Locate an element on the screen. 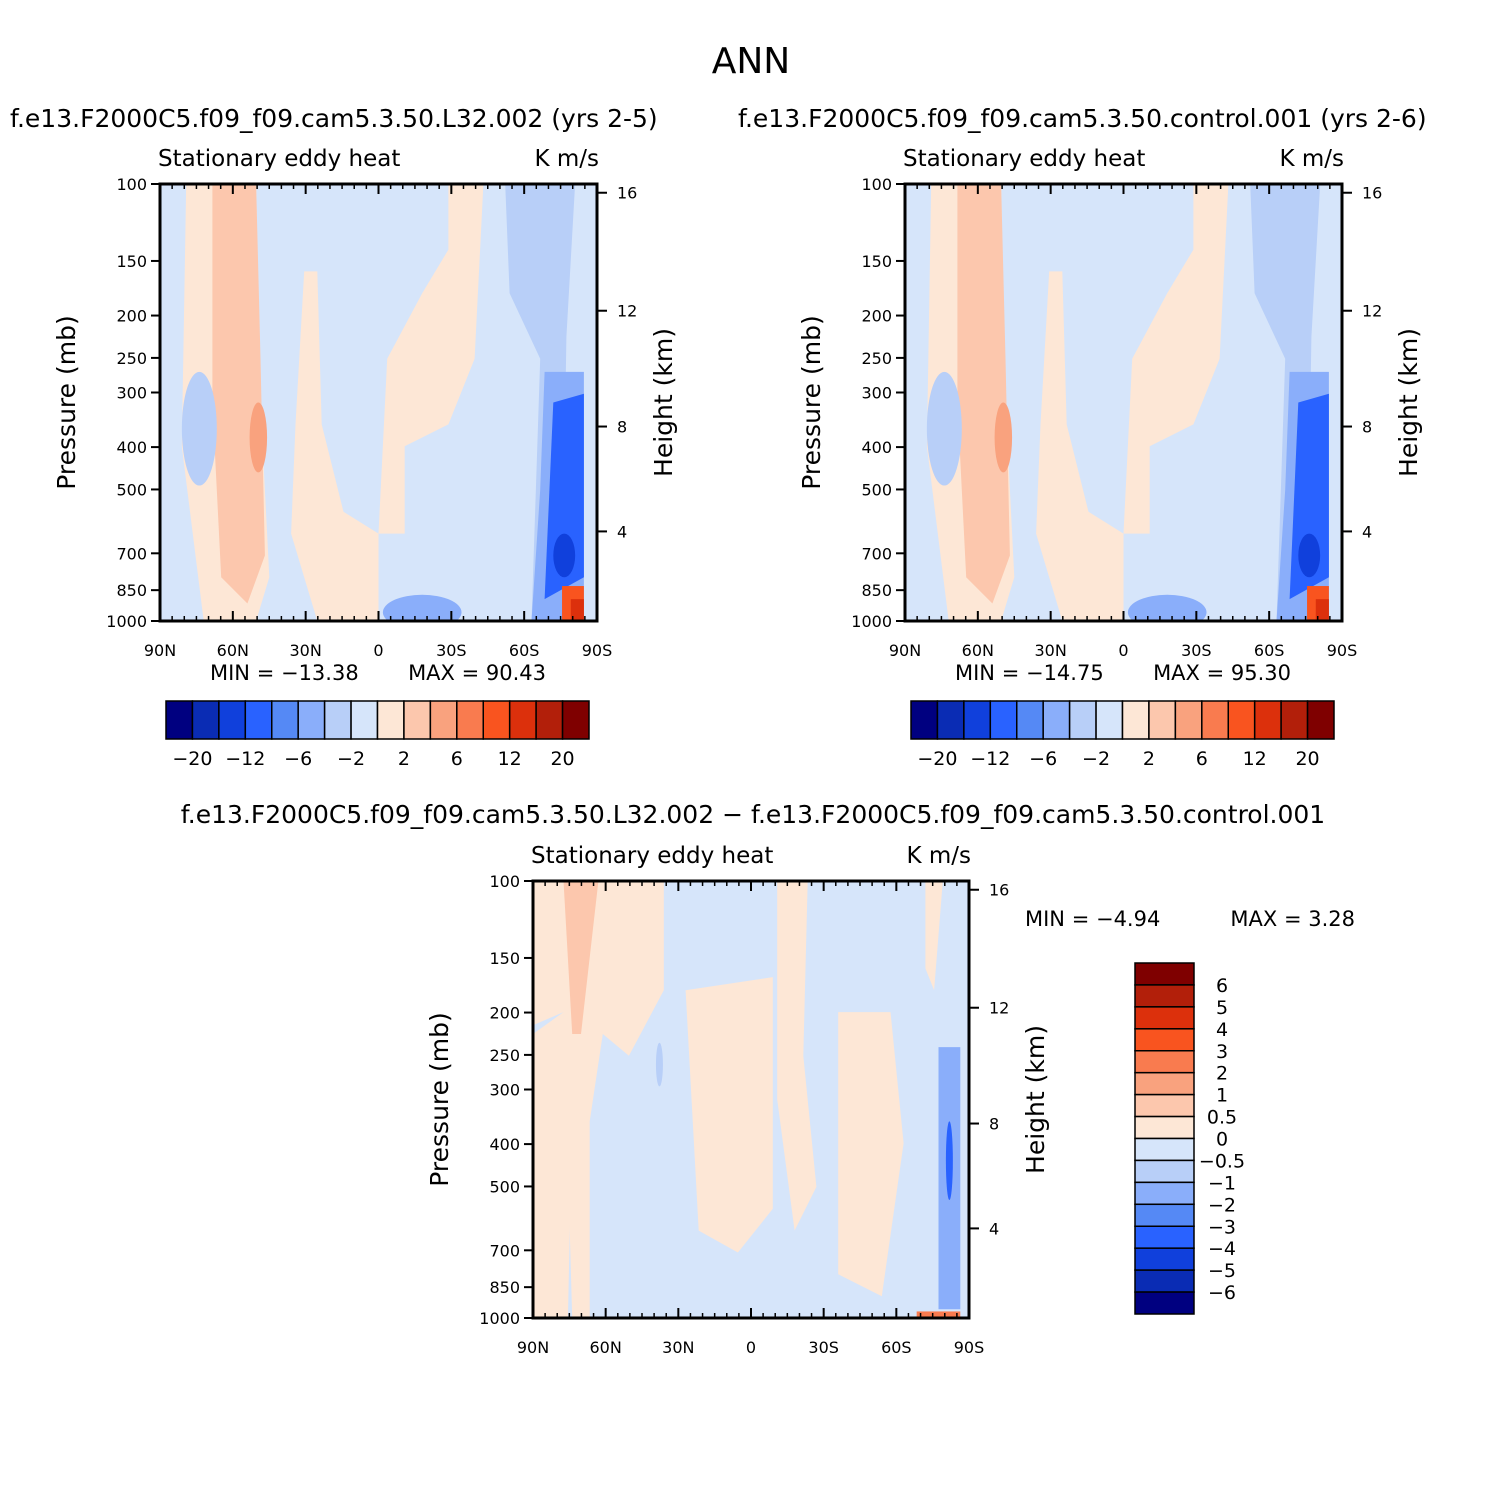  lat-tick-label: 0 is located at coordinates (1123, 650).